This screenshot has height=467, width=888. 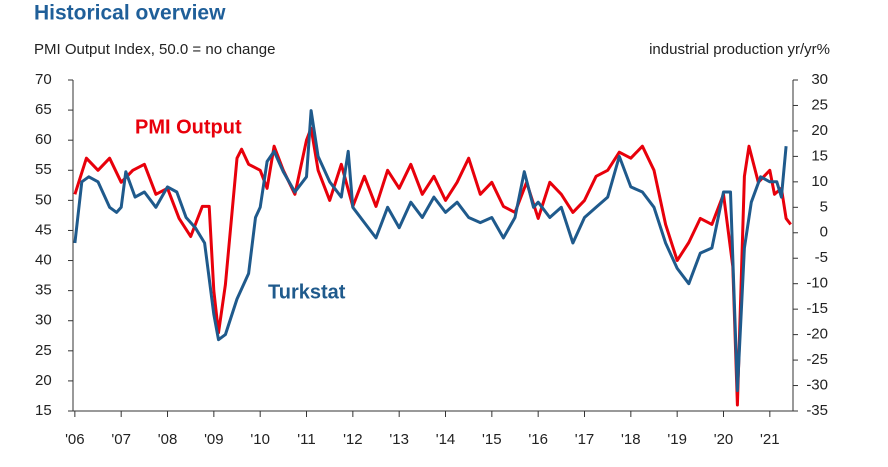 I want to click on x-tick-label: '10, so click(x=260, y=439).